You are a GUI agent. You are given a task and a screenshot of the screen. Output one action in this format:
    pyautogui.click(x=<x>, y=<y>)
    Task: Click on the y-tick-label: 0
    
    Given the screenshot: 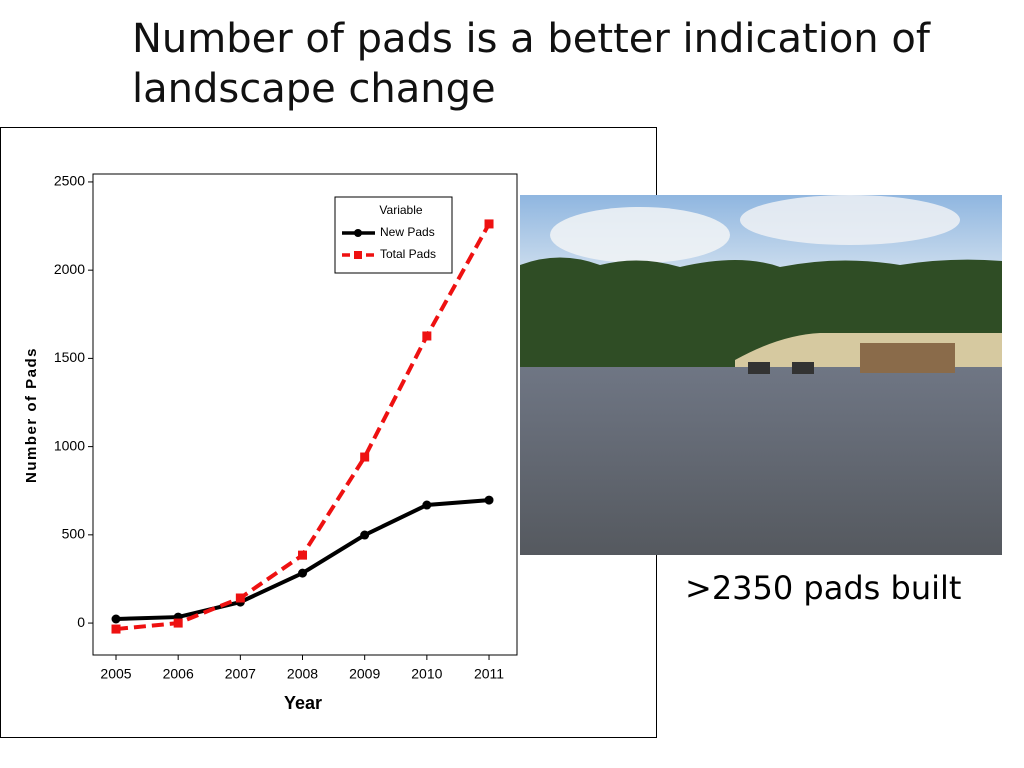 What is the action you would take?
    pyautogui.click(x=81, y=622)
    